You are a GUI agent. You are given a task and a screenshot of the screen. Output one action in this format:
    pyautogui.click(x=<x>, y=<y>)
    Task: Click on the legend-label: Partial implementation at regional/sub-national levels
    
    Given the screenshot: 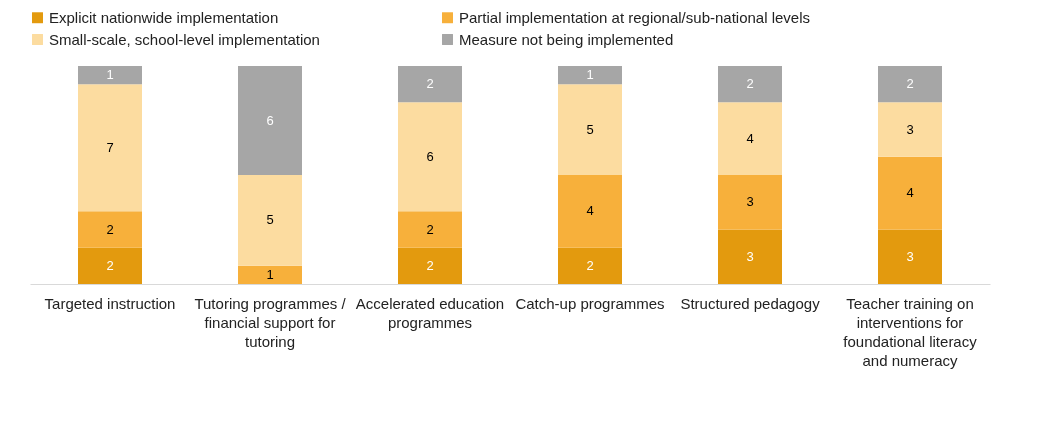 What is the action you would take?
    pyautogui.click(x=635, y=17)
    